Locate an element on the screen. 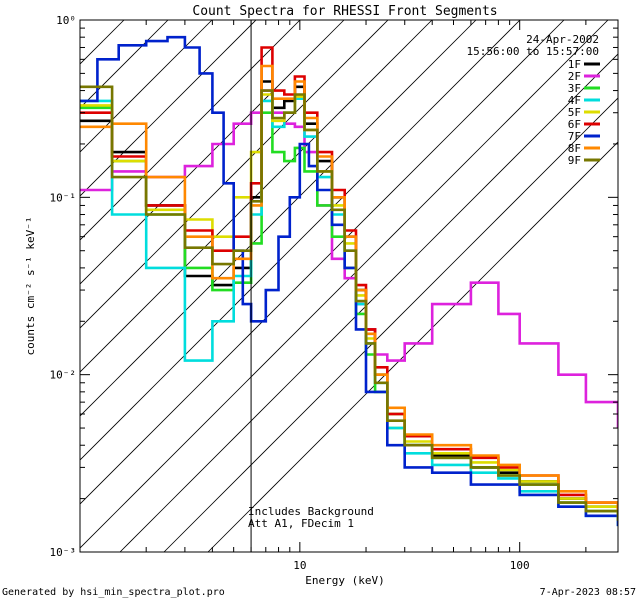 The width and height of the screenshot is (640, 600). y-tick-label: 10⁻¹ is located at coordinates (63, 197).